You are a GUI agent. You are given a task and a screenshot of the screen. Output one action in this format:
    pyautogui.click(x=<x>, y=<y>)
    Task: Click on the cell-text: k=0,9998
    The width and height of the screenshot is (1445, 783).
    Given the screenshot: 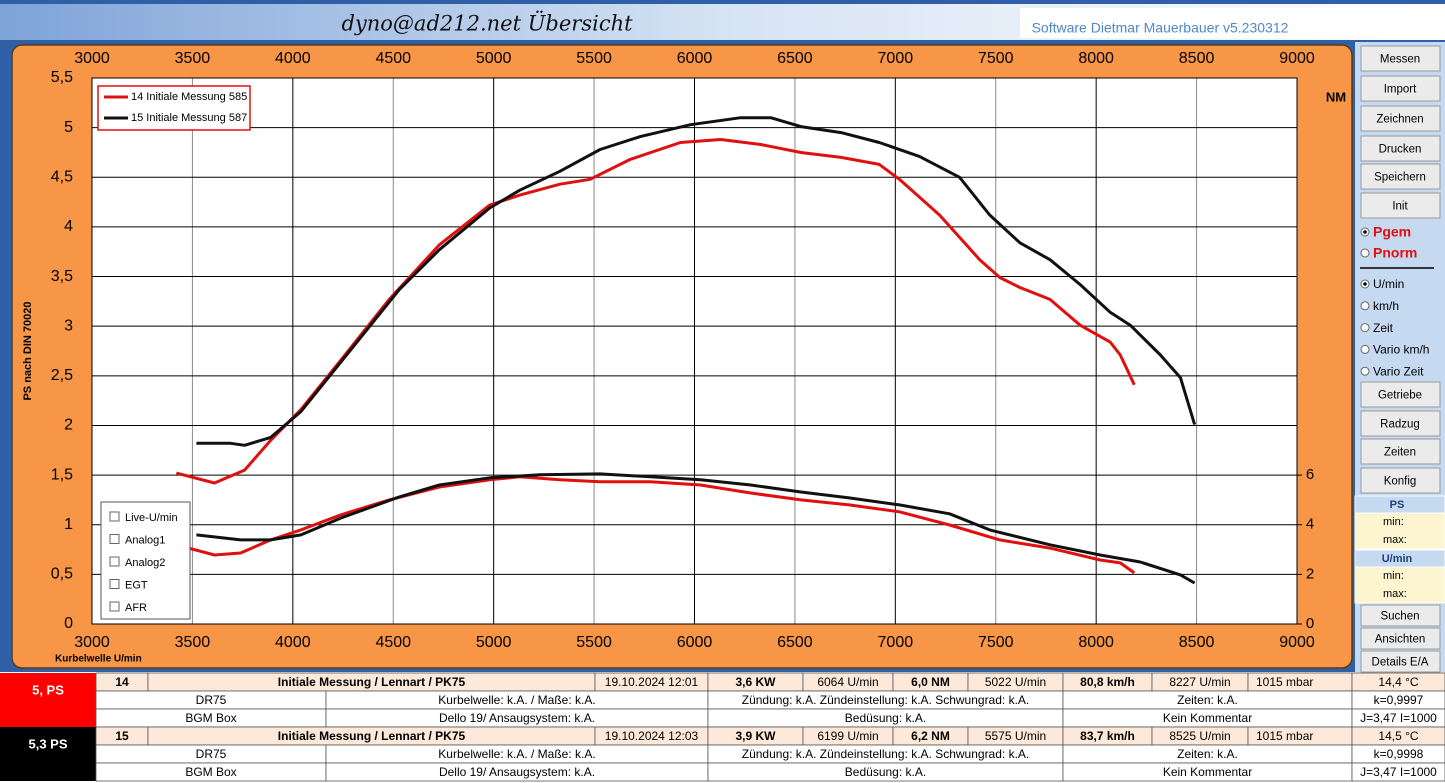 What is the action you would take?
    pyautogui.click(x=1399, y=754)
    